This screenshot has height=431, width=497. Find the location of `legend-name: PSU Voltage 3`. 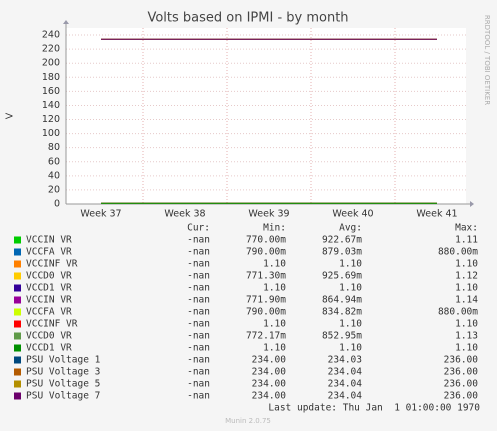

legend-name: PSU Voltage 3 is located at coordinates (63, 372).